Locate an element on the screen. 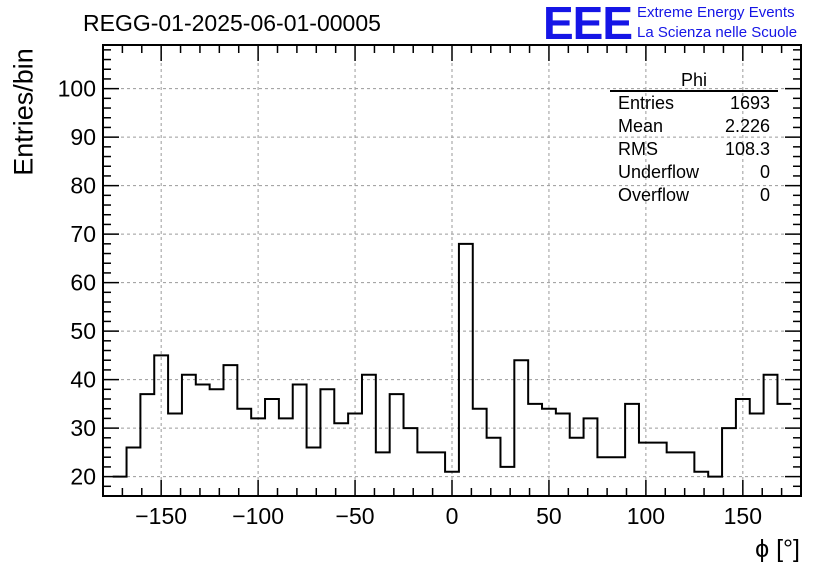 The width and height of the screenshot is (836, 572). x-tick-label: −50 is located at coordinates (355, 516).